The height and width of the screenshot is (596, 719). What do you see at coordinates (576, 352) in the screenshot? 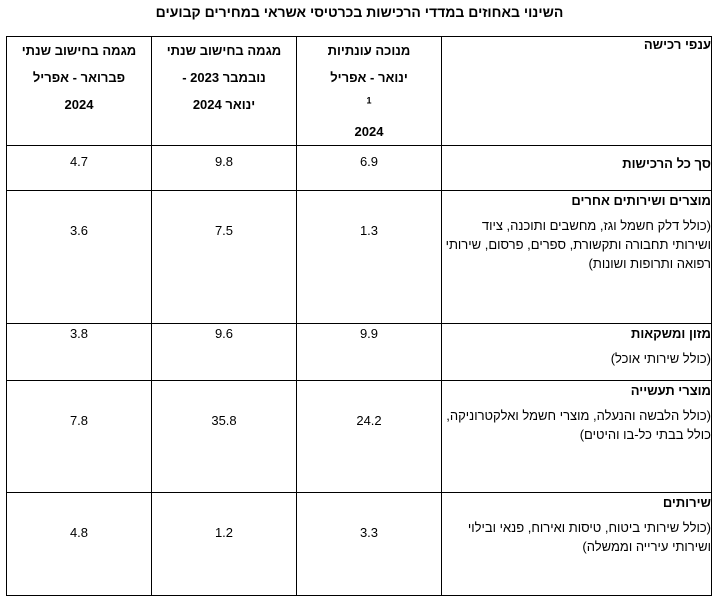
I see `row-branch: מזון ומשקאות (כולל שירותי אוכל)` at bounding box center [576, 352].